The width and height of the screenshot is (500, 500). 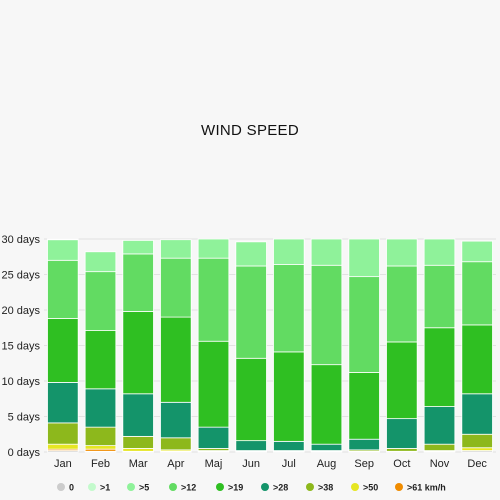 What do you see at coordinates (138, 464) in the screenshot?
I see `x-tick-label: Mar` at bounding box center [138, 464].